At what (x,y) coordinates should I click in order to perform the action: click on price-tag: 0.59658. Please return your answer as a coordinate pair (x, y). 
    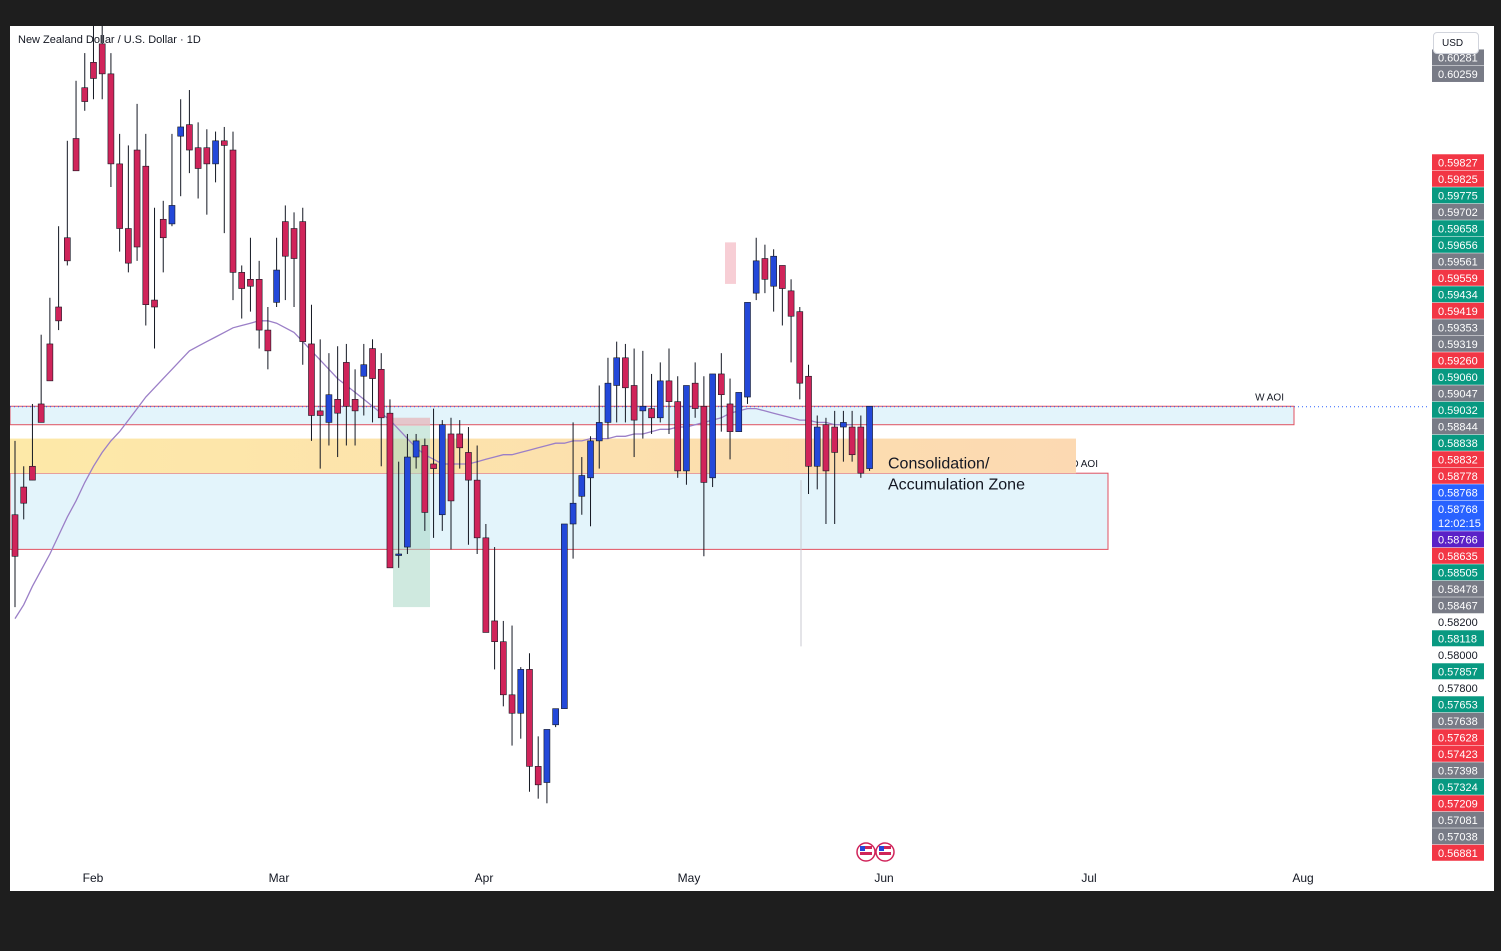
    Looking at the image, I should click on (1458, 228).